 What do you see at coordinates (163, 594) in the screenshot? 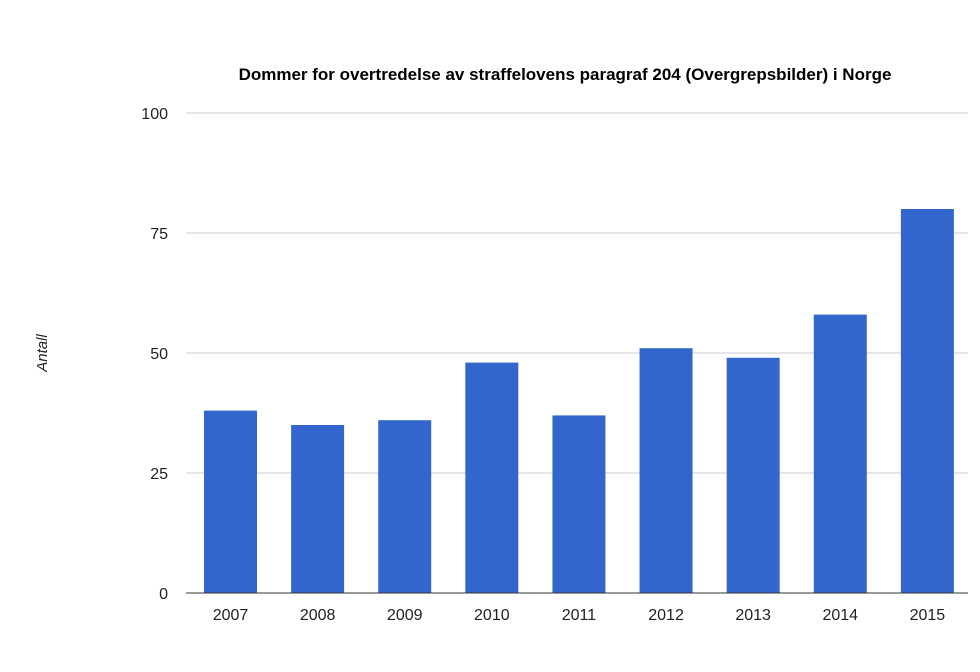
I see `y-tick-label: 0` at bounding box center [163, 594].